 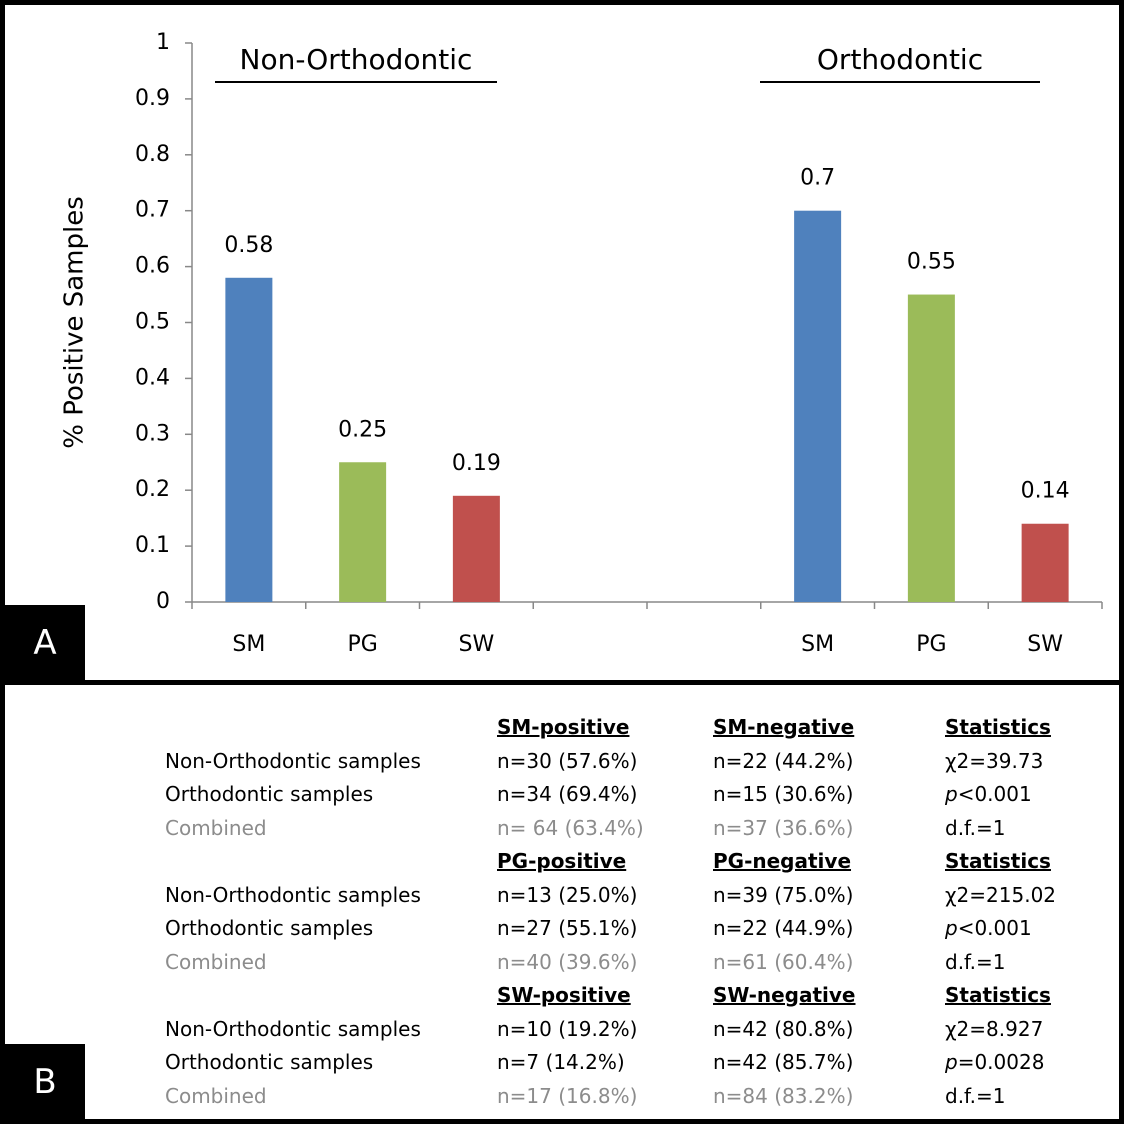 What do you see at coordinates (362, 429) in the screenshot?
I see `data-label: 0.25` at bounding box center [362, 429].